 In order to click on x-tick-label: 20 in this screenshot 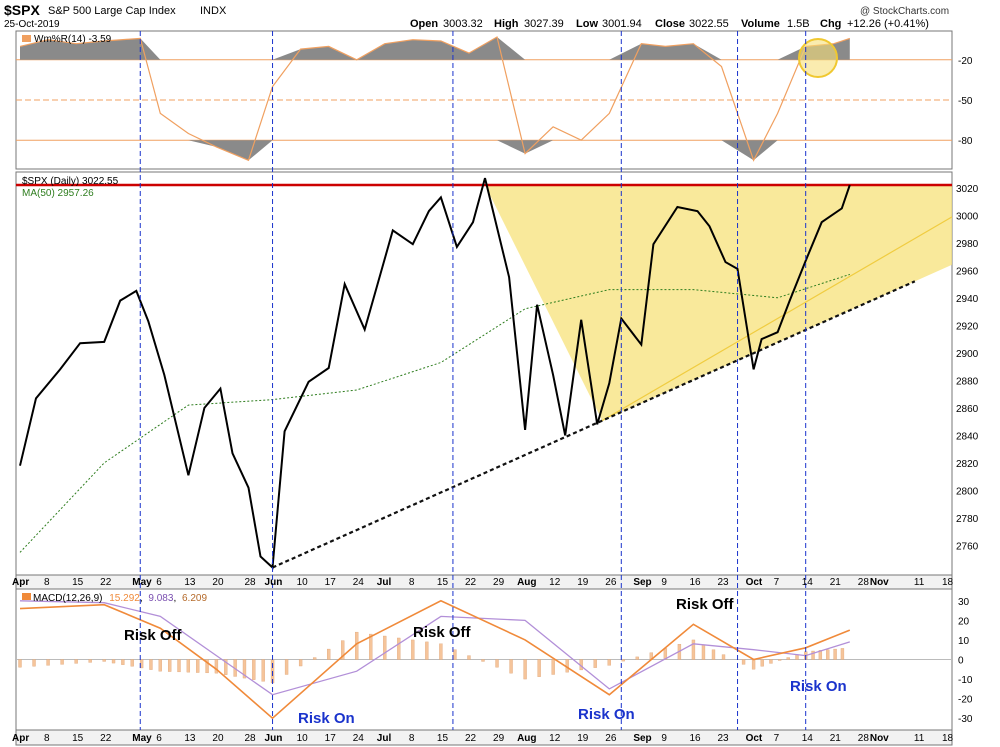, I will do `click(218, 738)`.